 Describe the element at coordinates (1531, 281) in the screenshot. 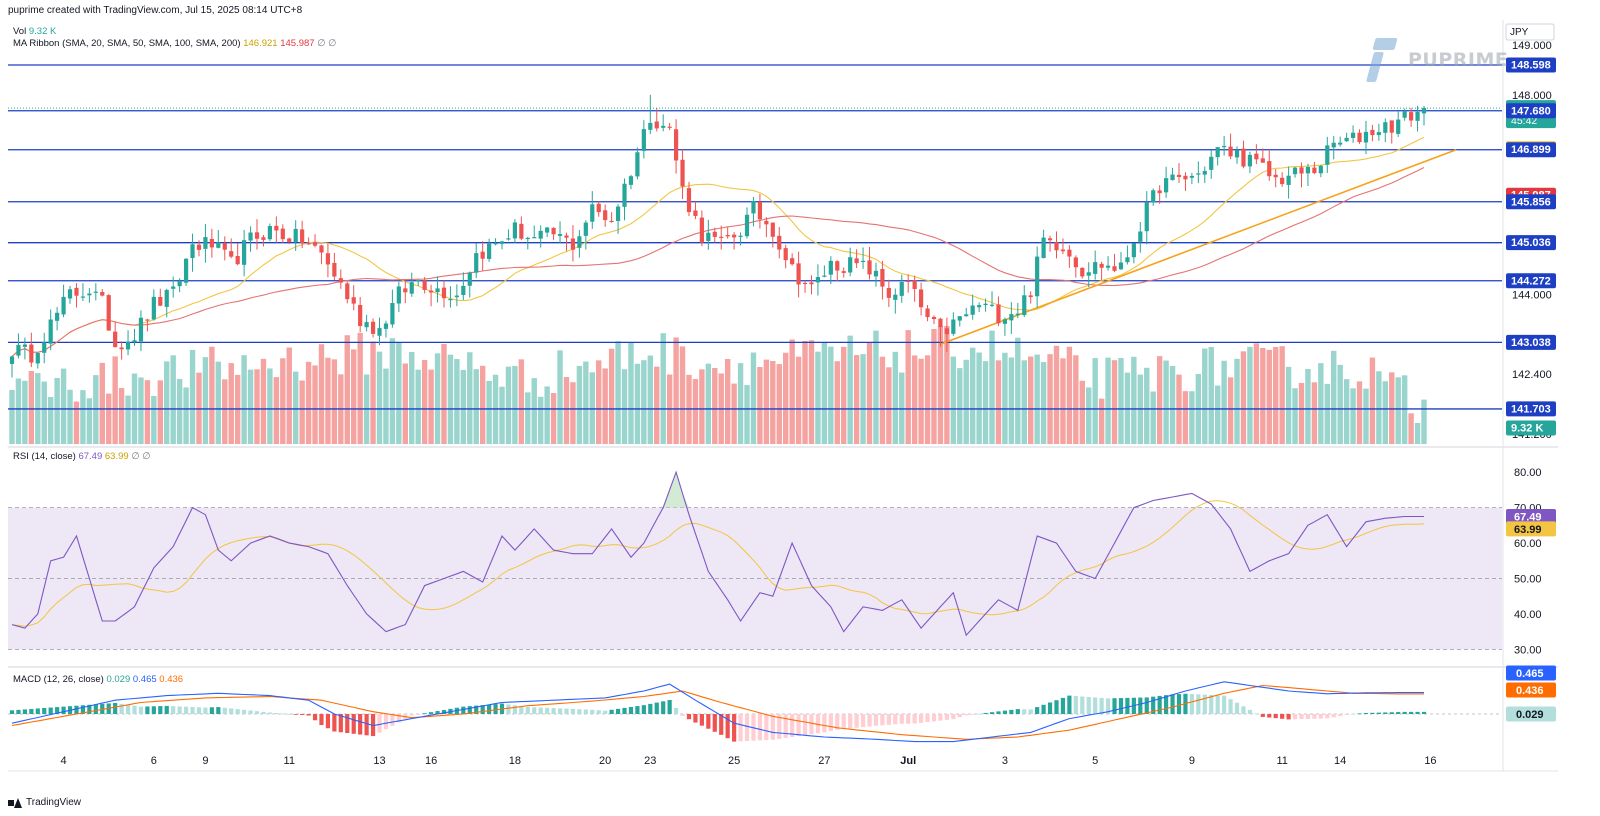

I see `price-label-text: 144.272` at that location.